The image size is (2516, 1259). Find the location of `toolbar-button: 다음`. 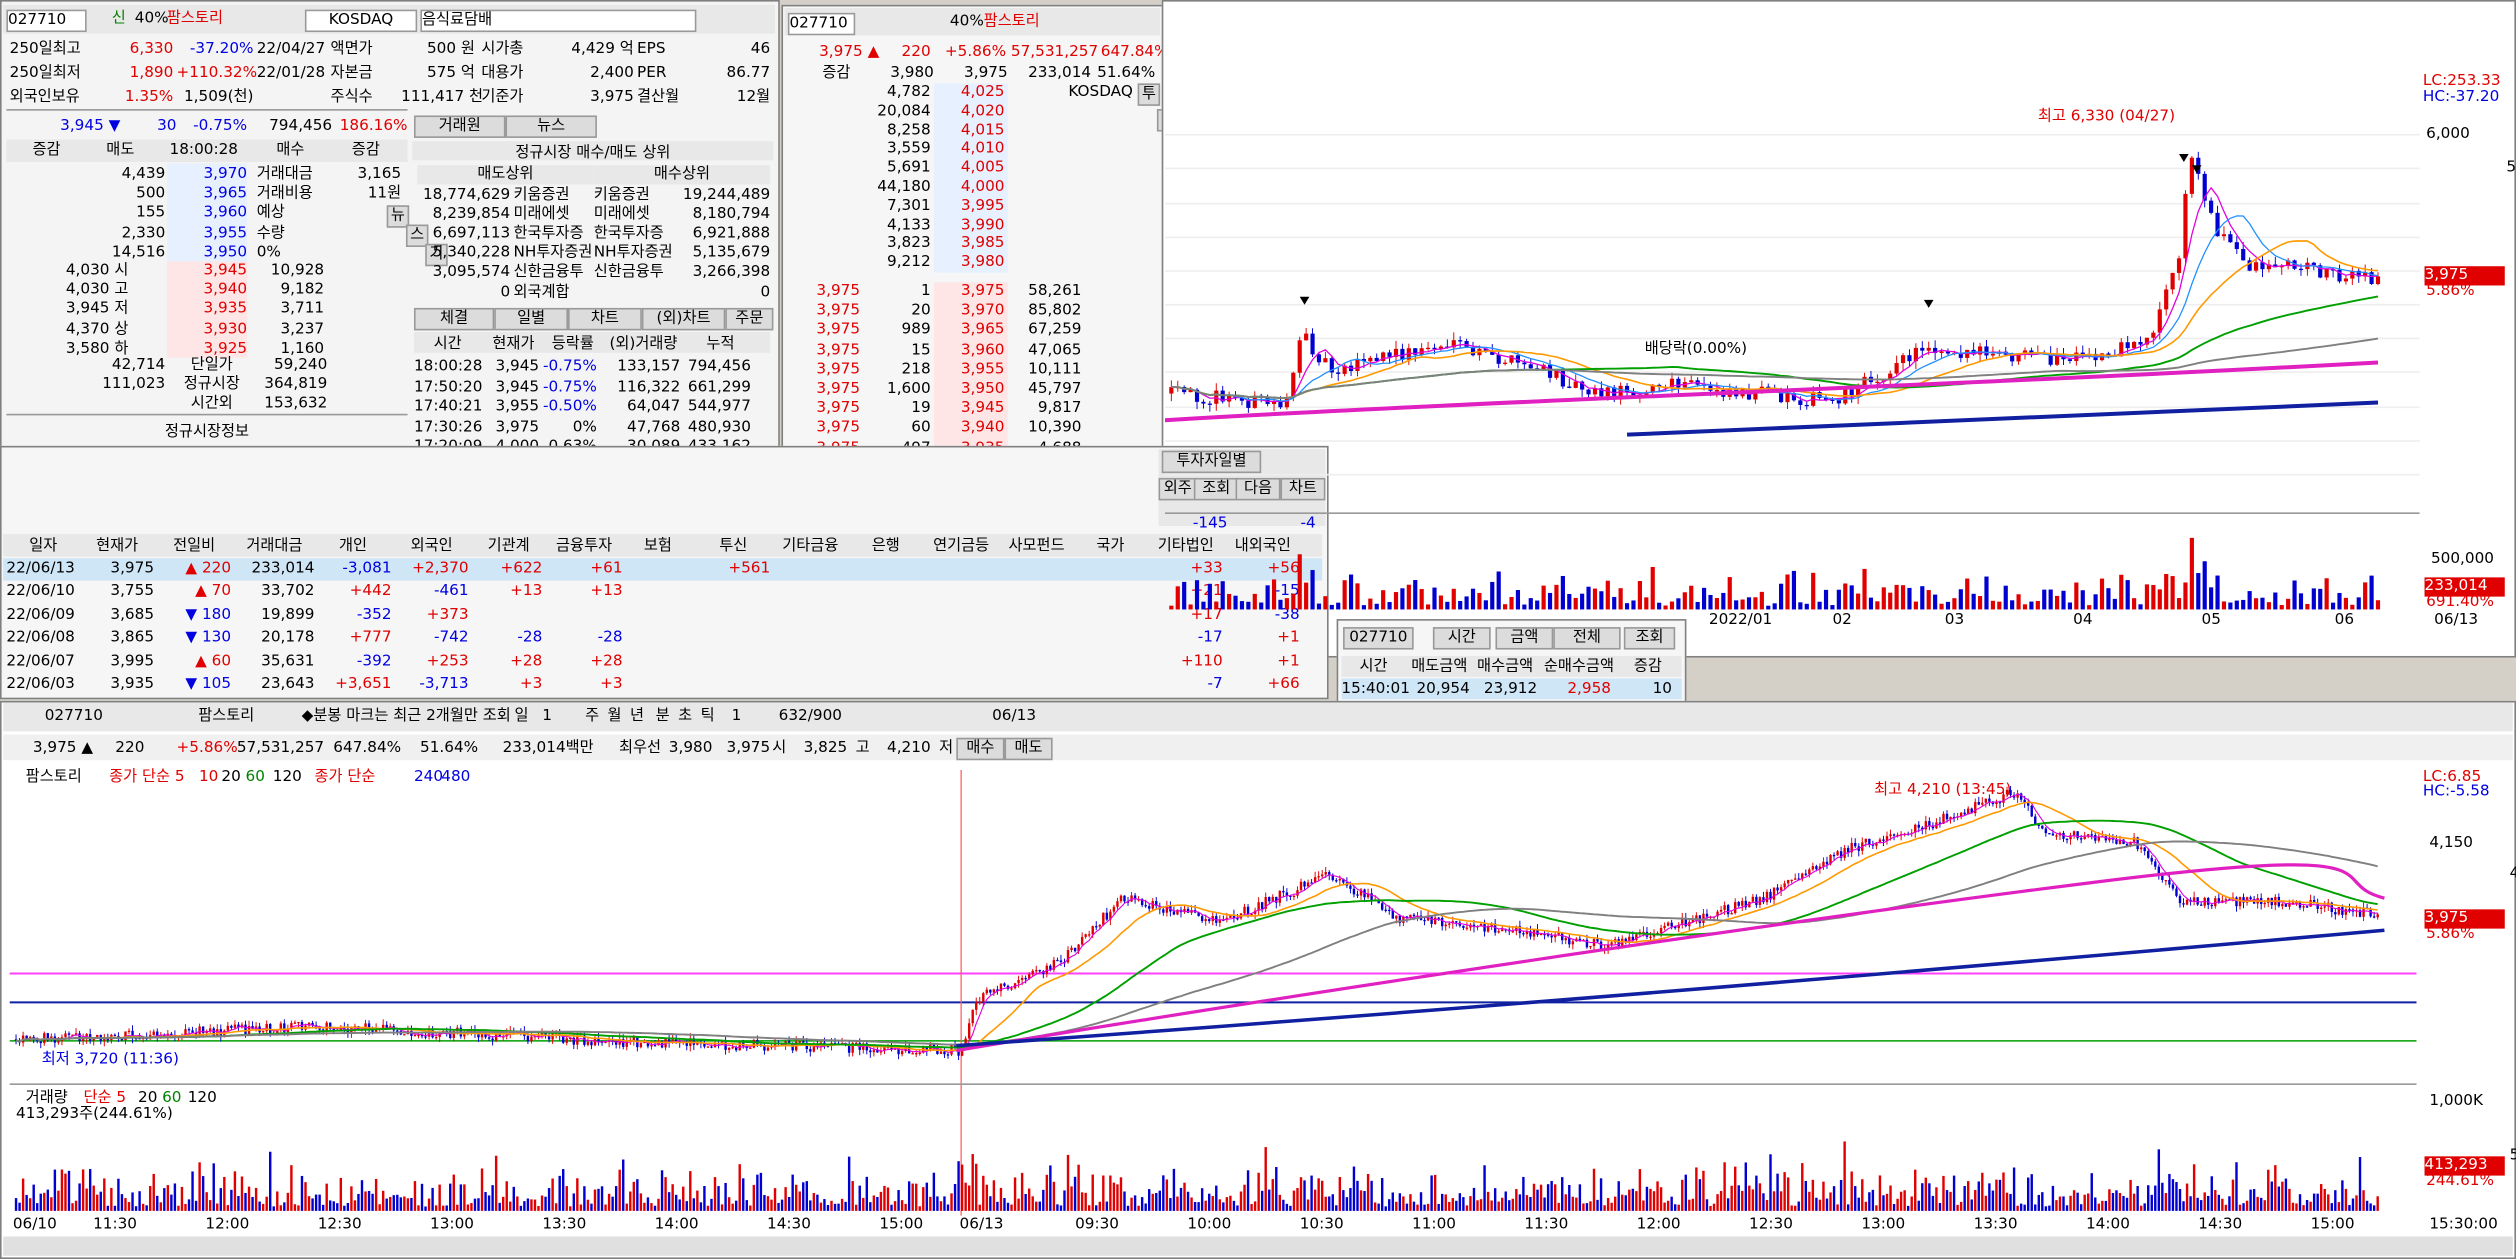

toolbar-button: 다음 is located at coordinates (1258, 489).